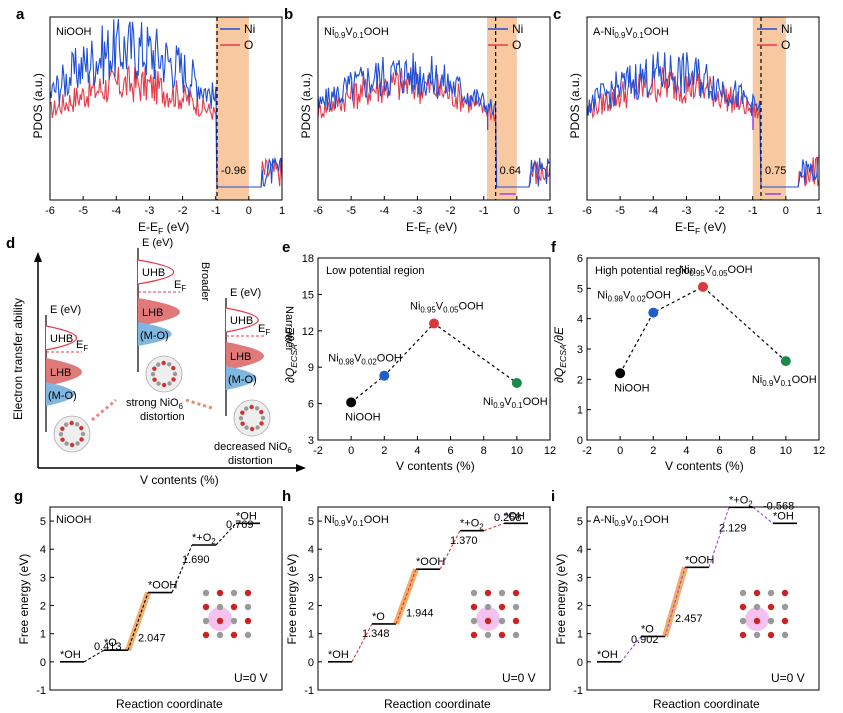  Describe the element at coordinates (248, 45) in the screenshot. I see `legend-o: O` at that location.